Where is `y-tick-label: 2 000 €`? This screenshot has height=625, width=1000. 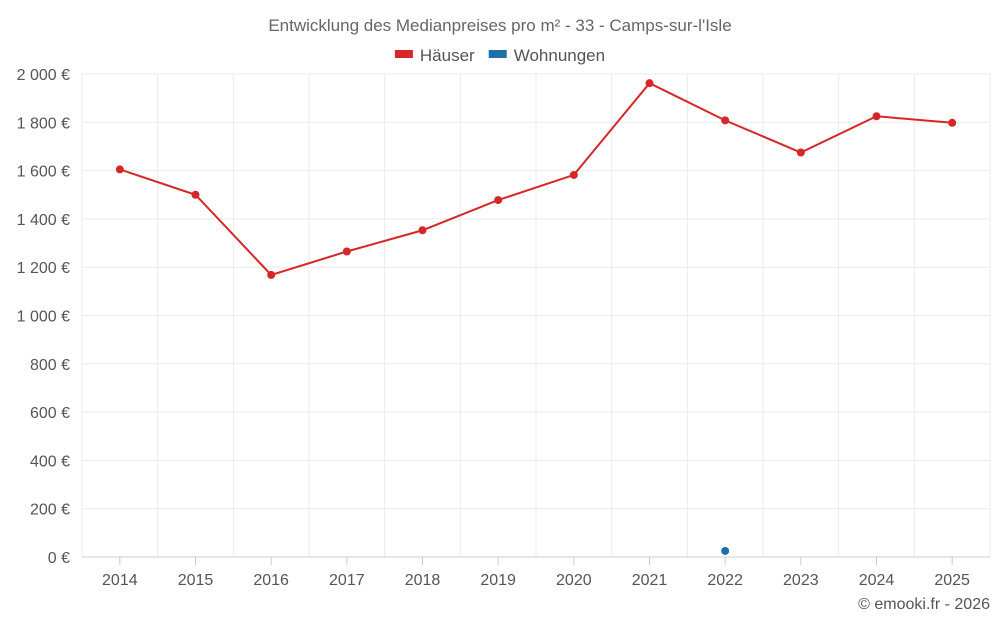
y-tick-label: 2 000 € is located at coordinates (43, 75).